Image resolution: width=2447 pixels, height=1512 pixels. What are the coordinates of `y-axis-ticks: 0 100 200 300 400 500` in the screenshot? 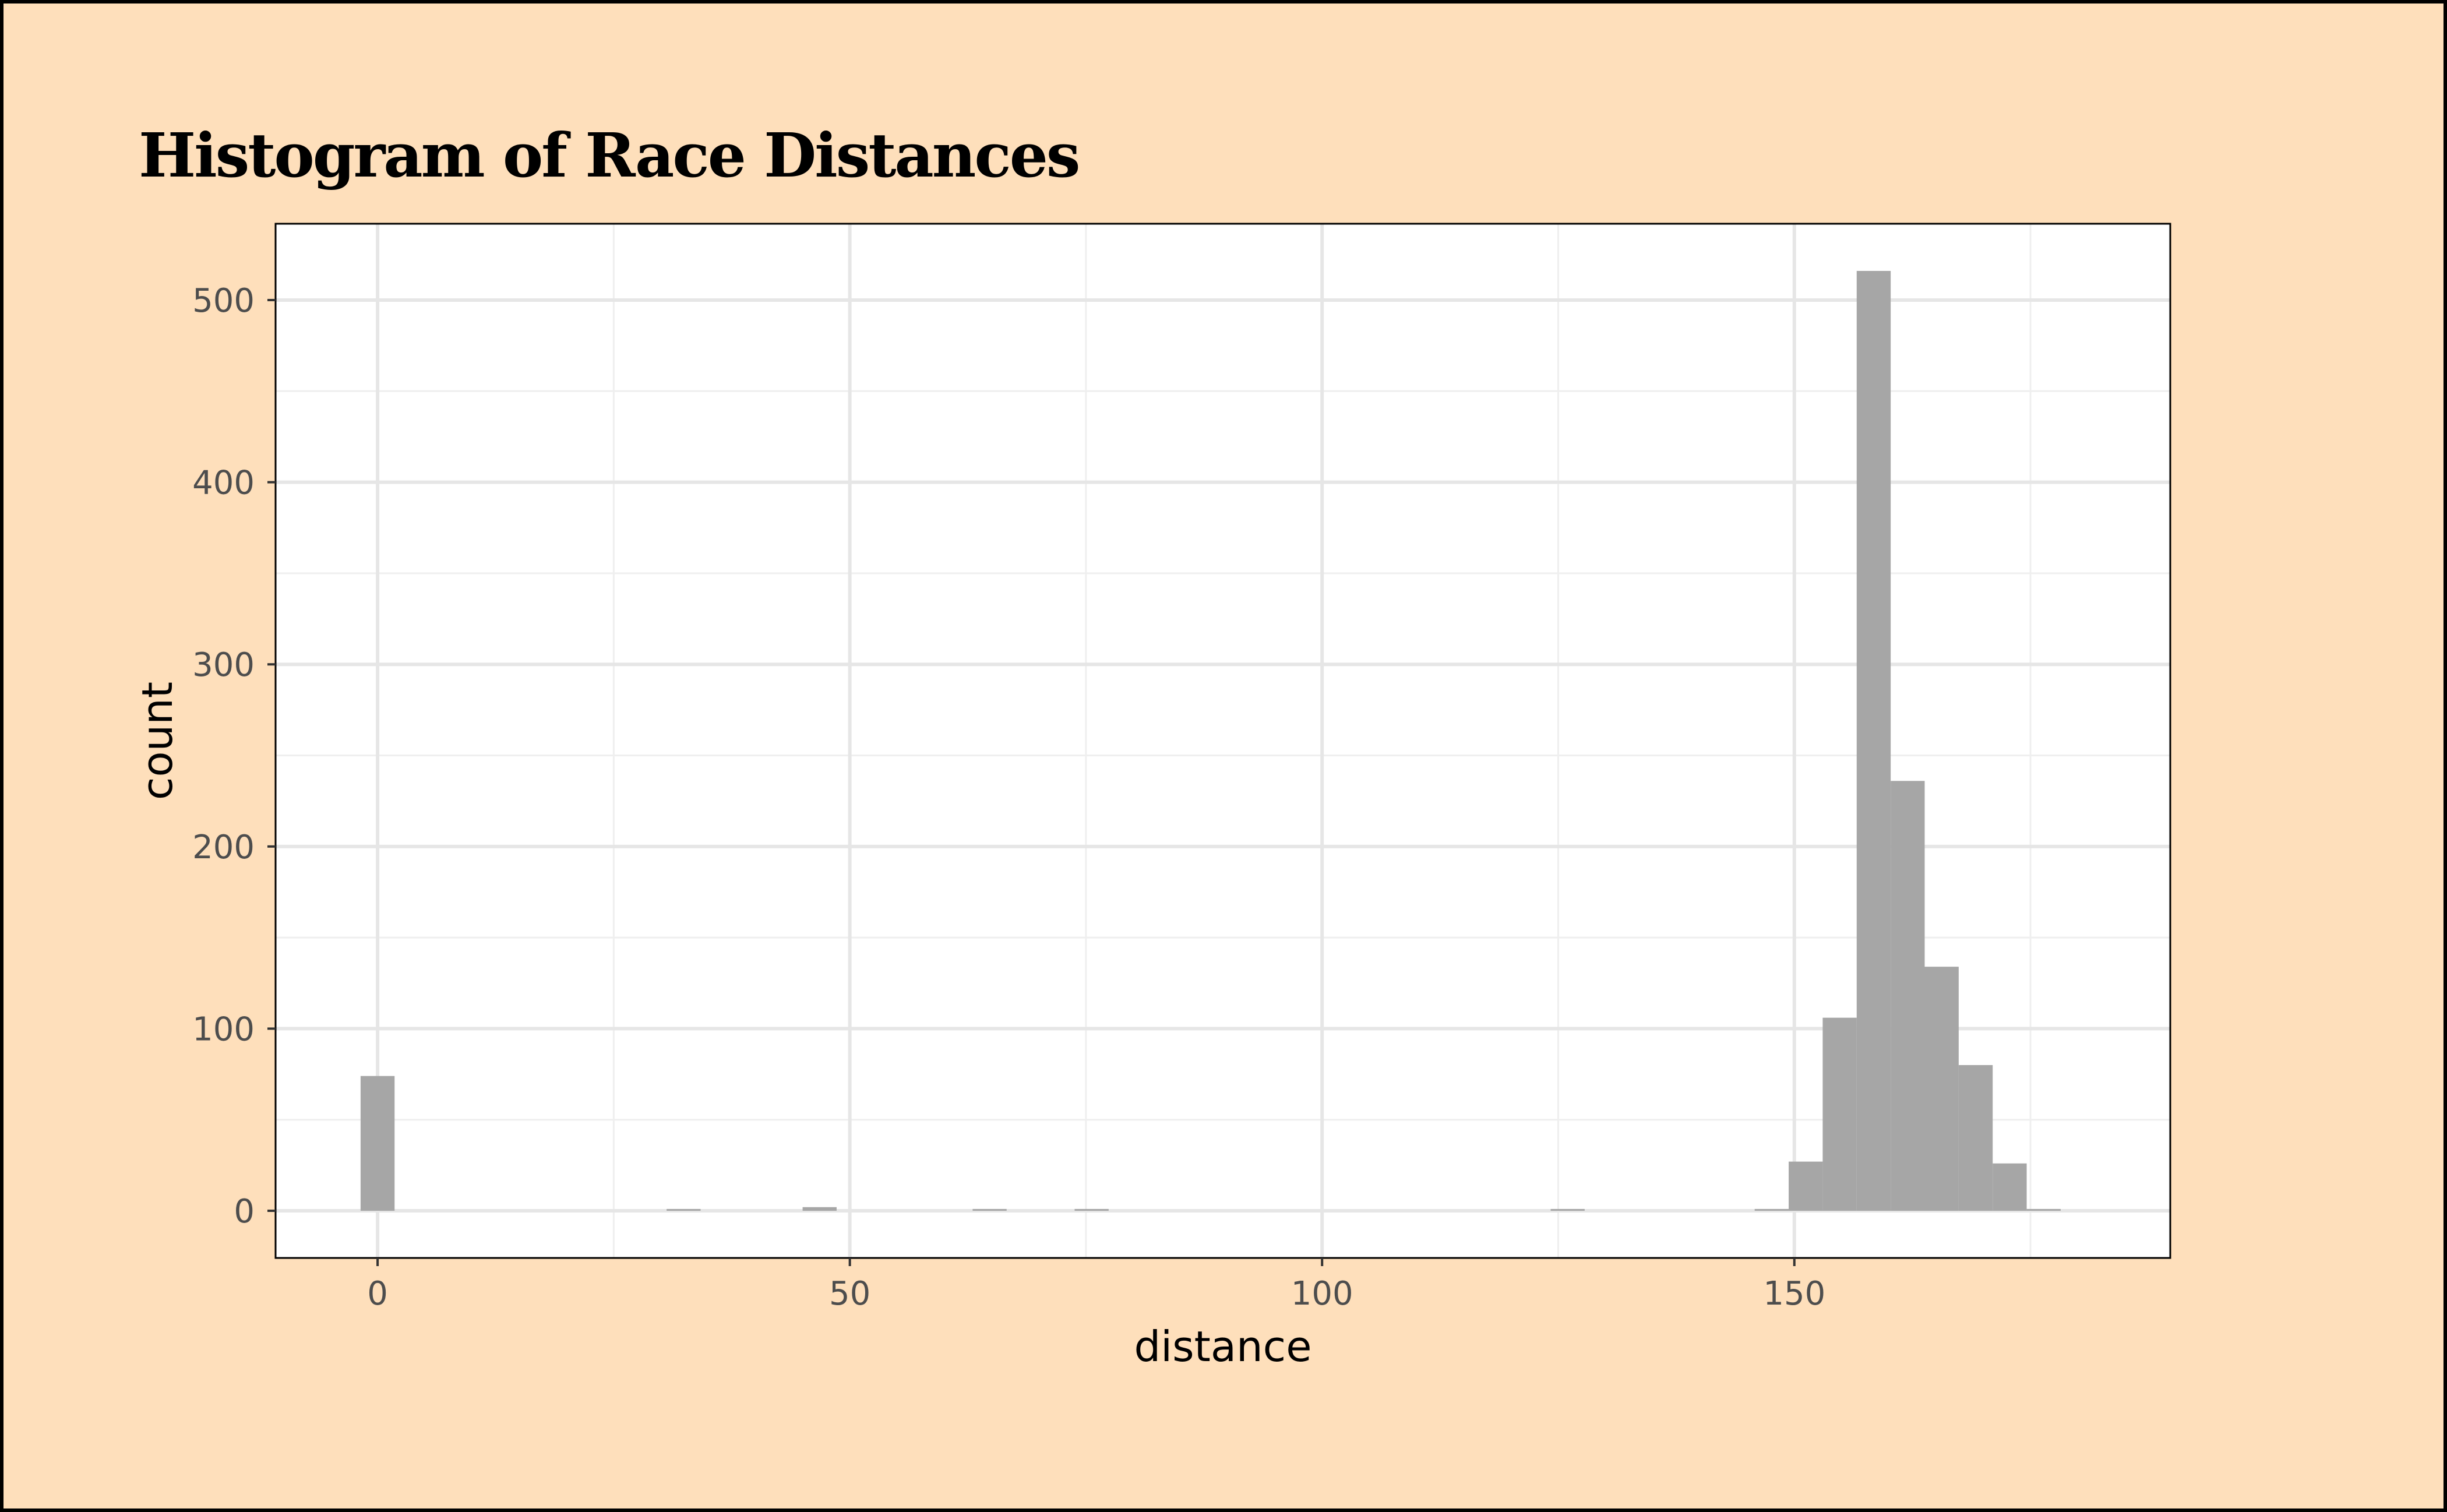 It's located at (234, 757).